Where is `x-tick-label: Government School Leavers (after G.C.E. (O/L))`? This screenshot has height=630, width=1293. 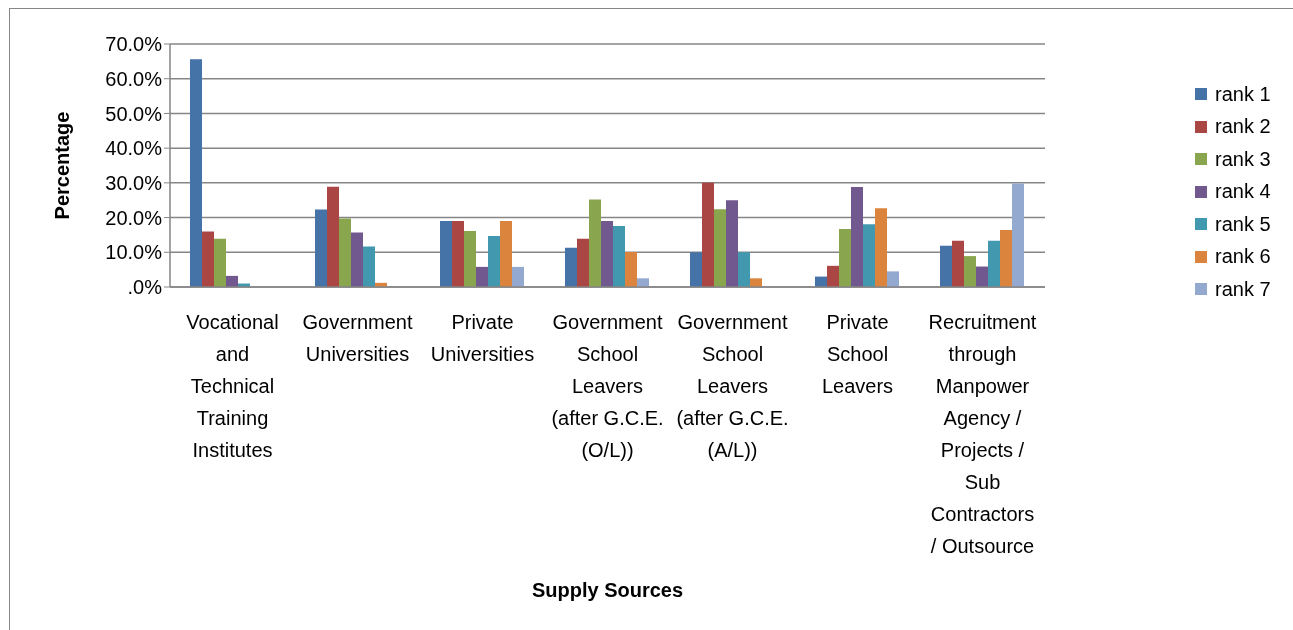 x-tick-label: Government School Leavers (after G.C.E. (O/L)) is located at coordinates (607, 386).